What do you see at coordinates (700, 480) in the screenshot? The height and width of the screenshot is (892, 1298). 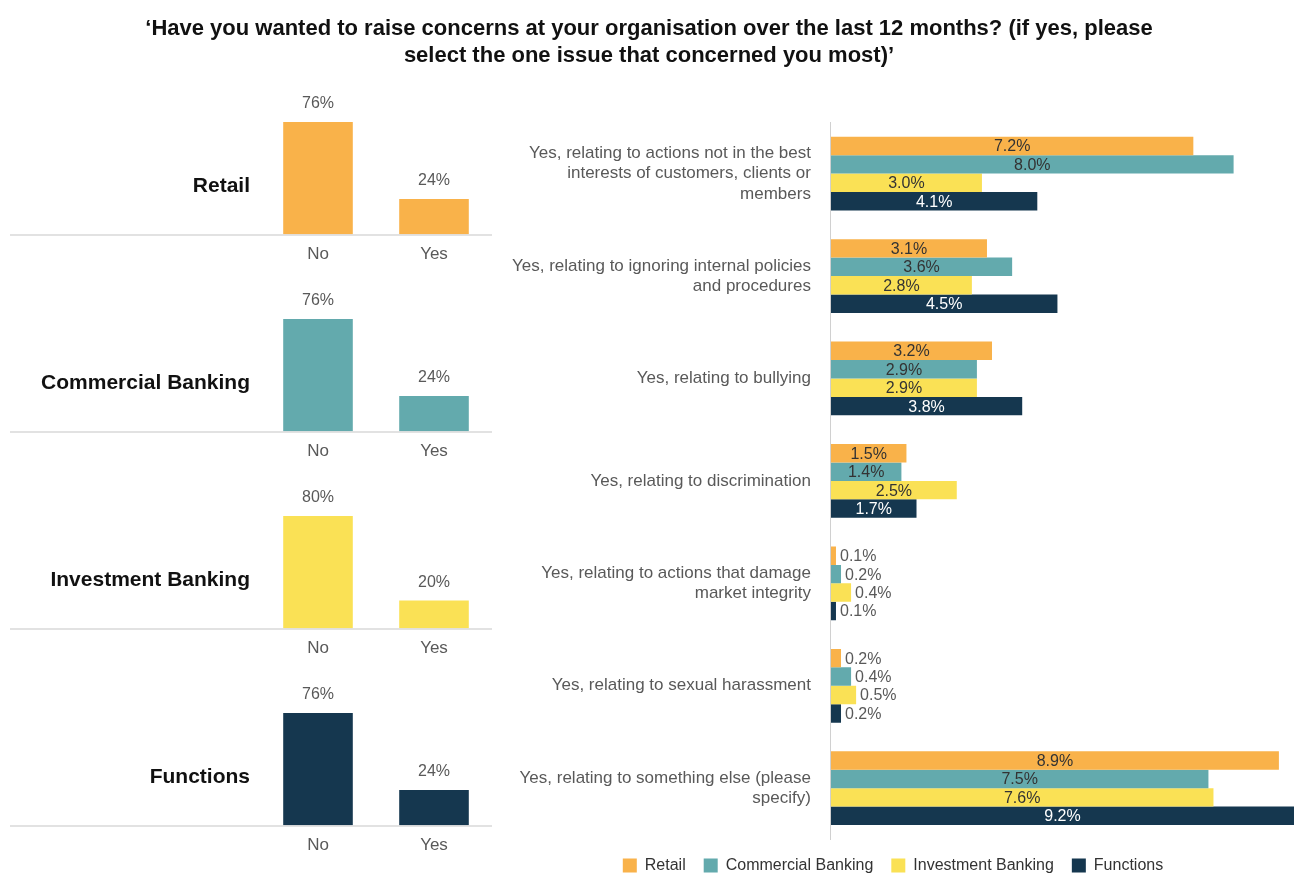 I see `y-tick-label: Yes, relating to discrimination` at bounding box center [700, 480].